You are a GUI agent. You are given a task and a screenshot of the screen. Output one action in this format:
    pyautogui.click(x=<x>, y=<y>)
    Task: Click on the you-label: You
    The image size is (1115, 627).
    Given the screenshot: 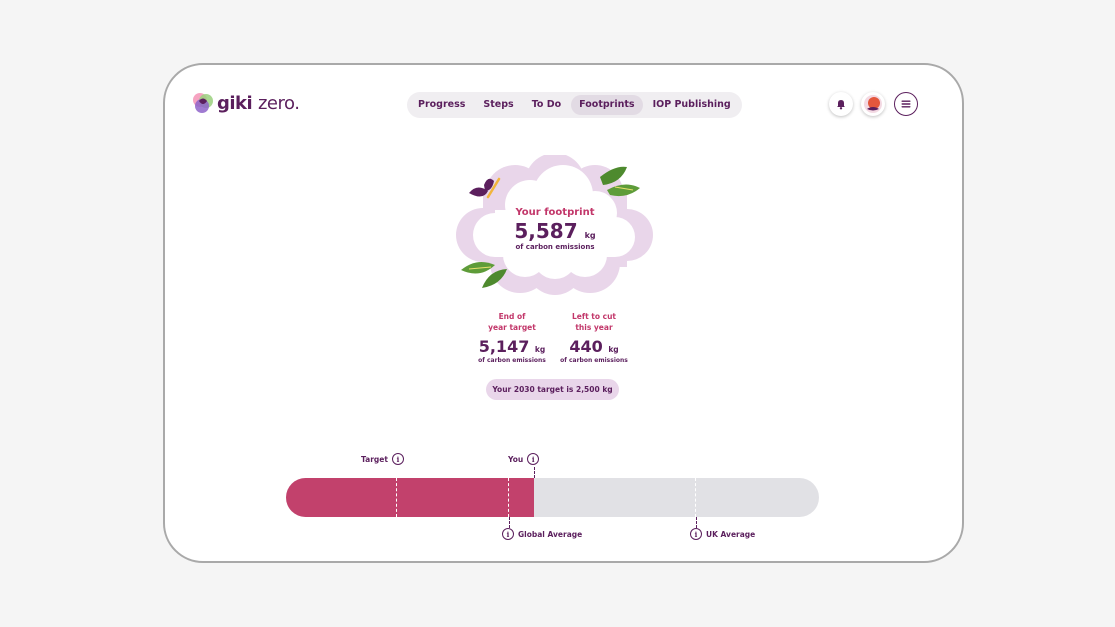 What is the action you would take?
    pyautogui.click(x=516, y=459)
    